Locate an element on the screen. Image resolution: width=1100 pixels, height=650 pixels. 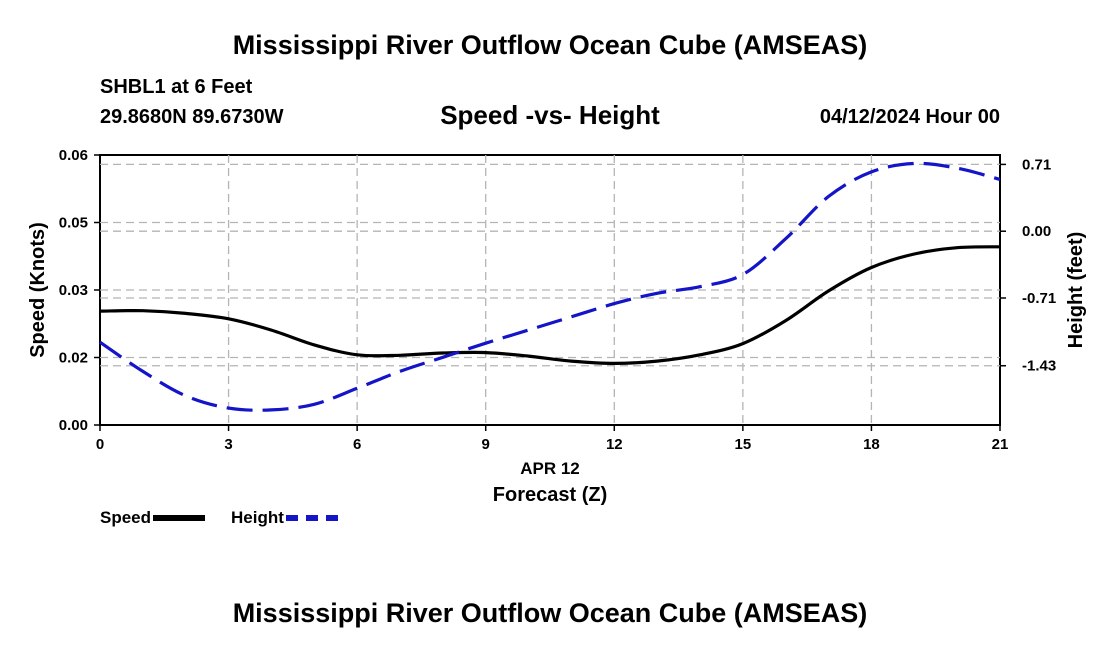
x-tick-label: 15 is located at coordinates (743, 444).